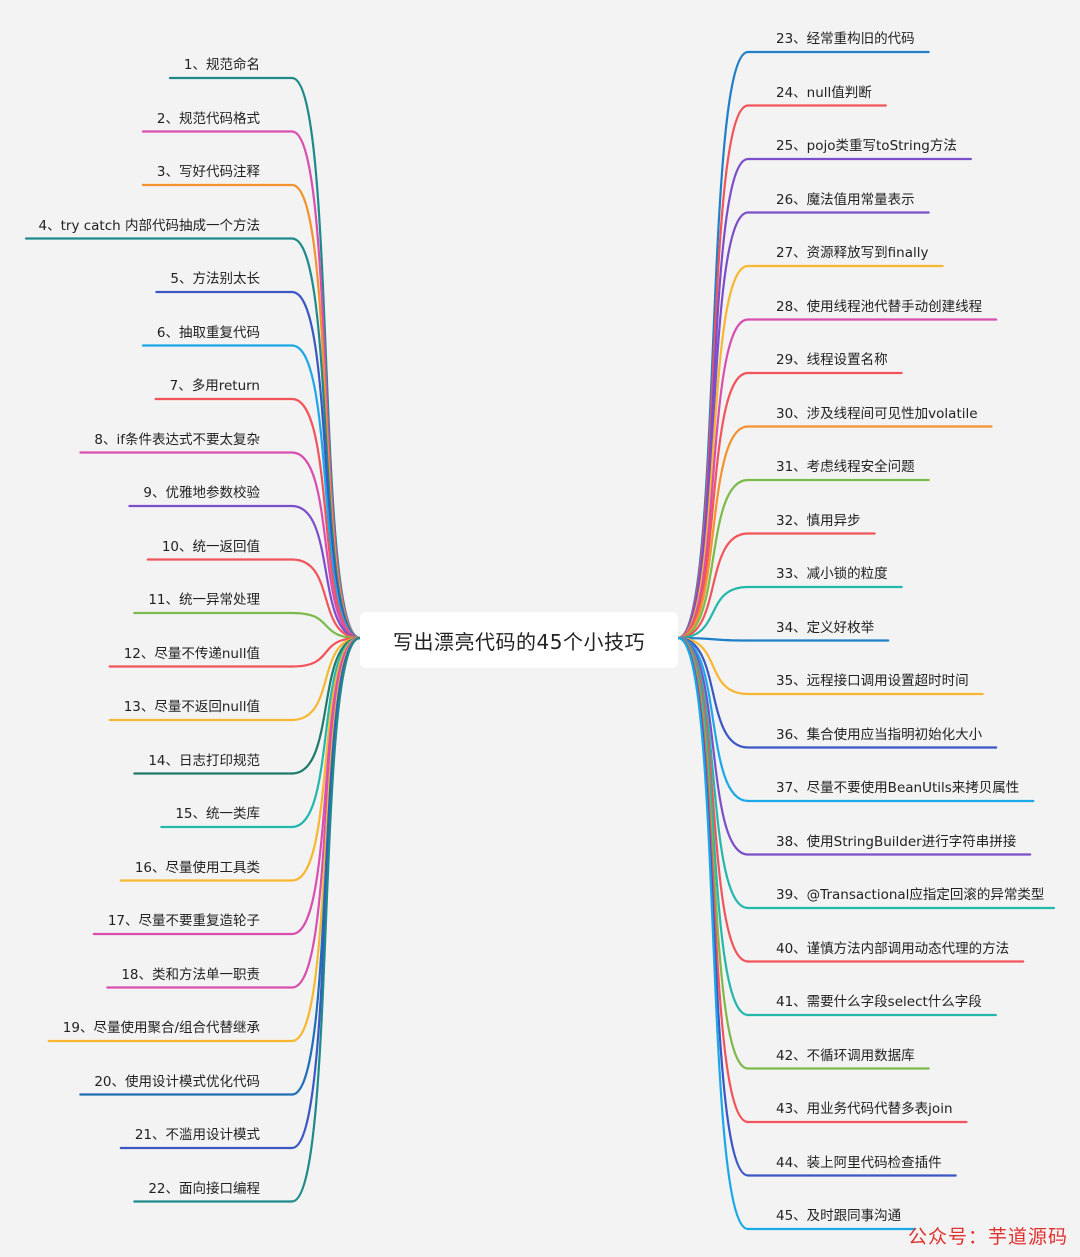  What do you see at coordinates (177, 1081) in the screenshot?
I see `branch-label-left: 20、使用设计模式优化代码` at bounding box center [177, 1081].